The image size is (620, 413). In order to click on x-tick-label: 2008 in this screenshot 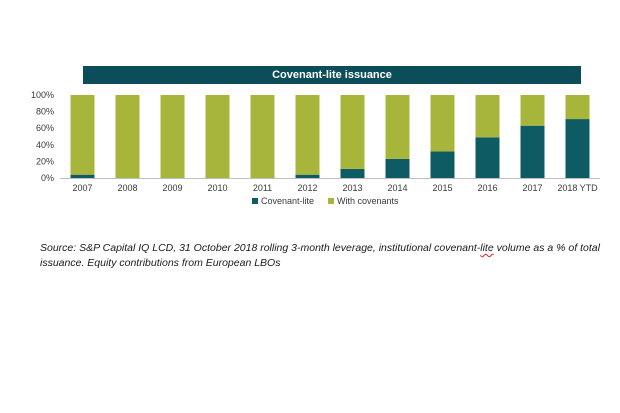, I will do `click(127, 188)`.